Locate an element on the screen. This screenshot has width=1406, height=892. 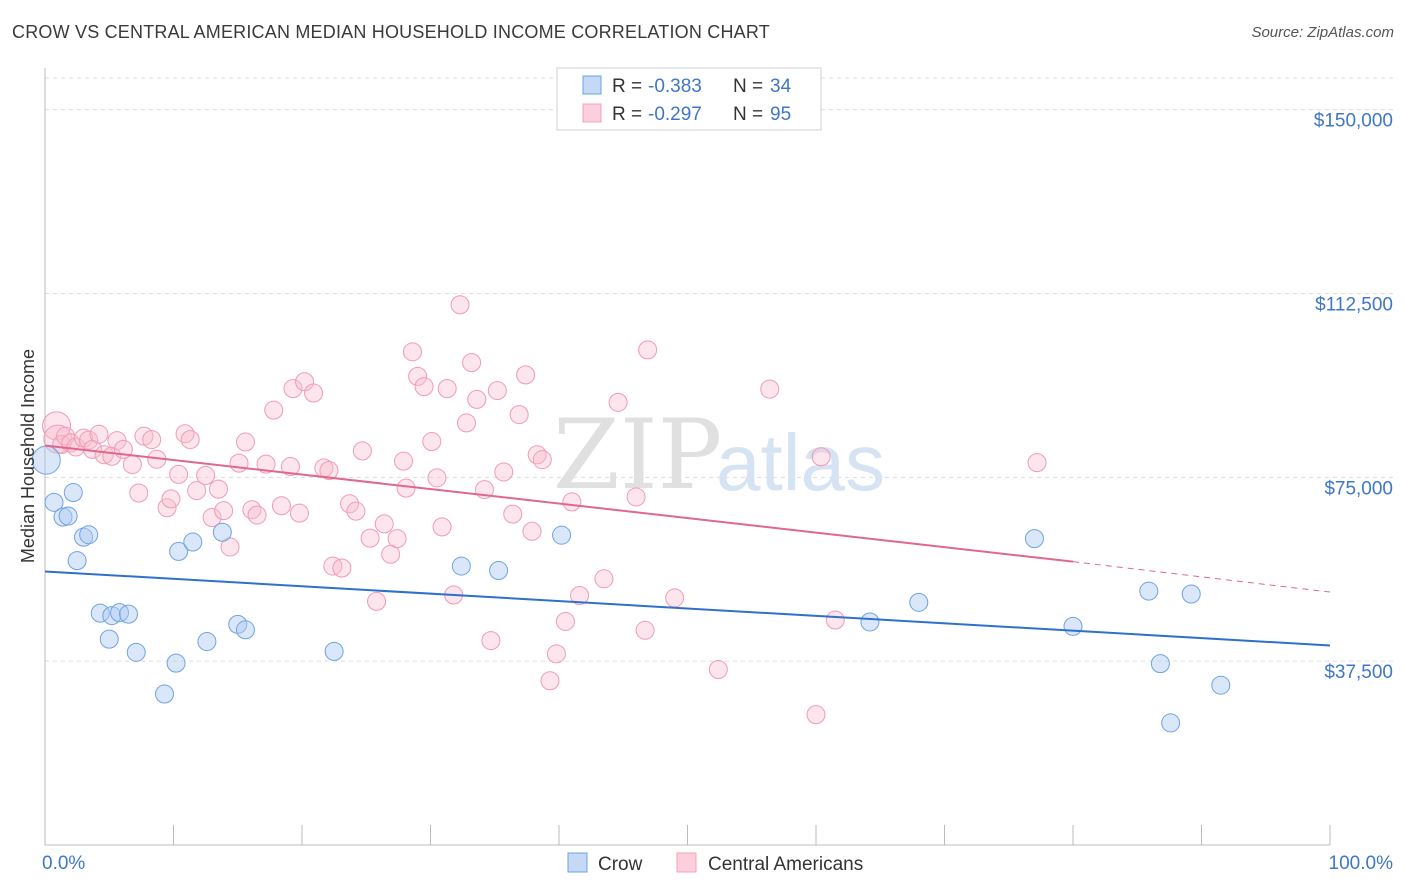
y-tick-label: $75,000 is located at coordinates (1358, 488).